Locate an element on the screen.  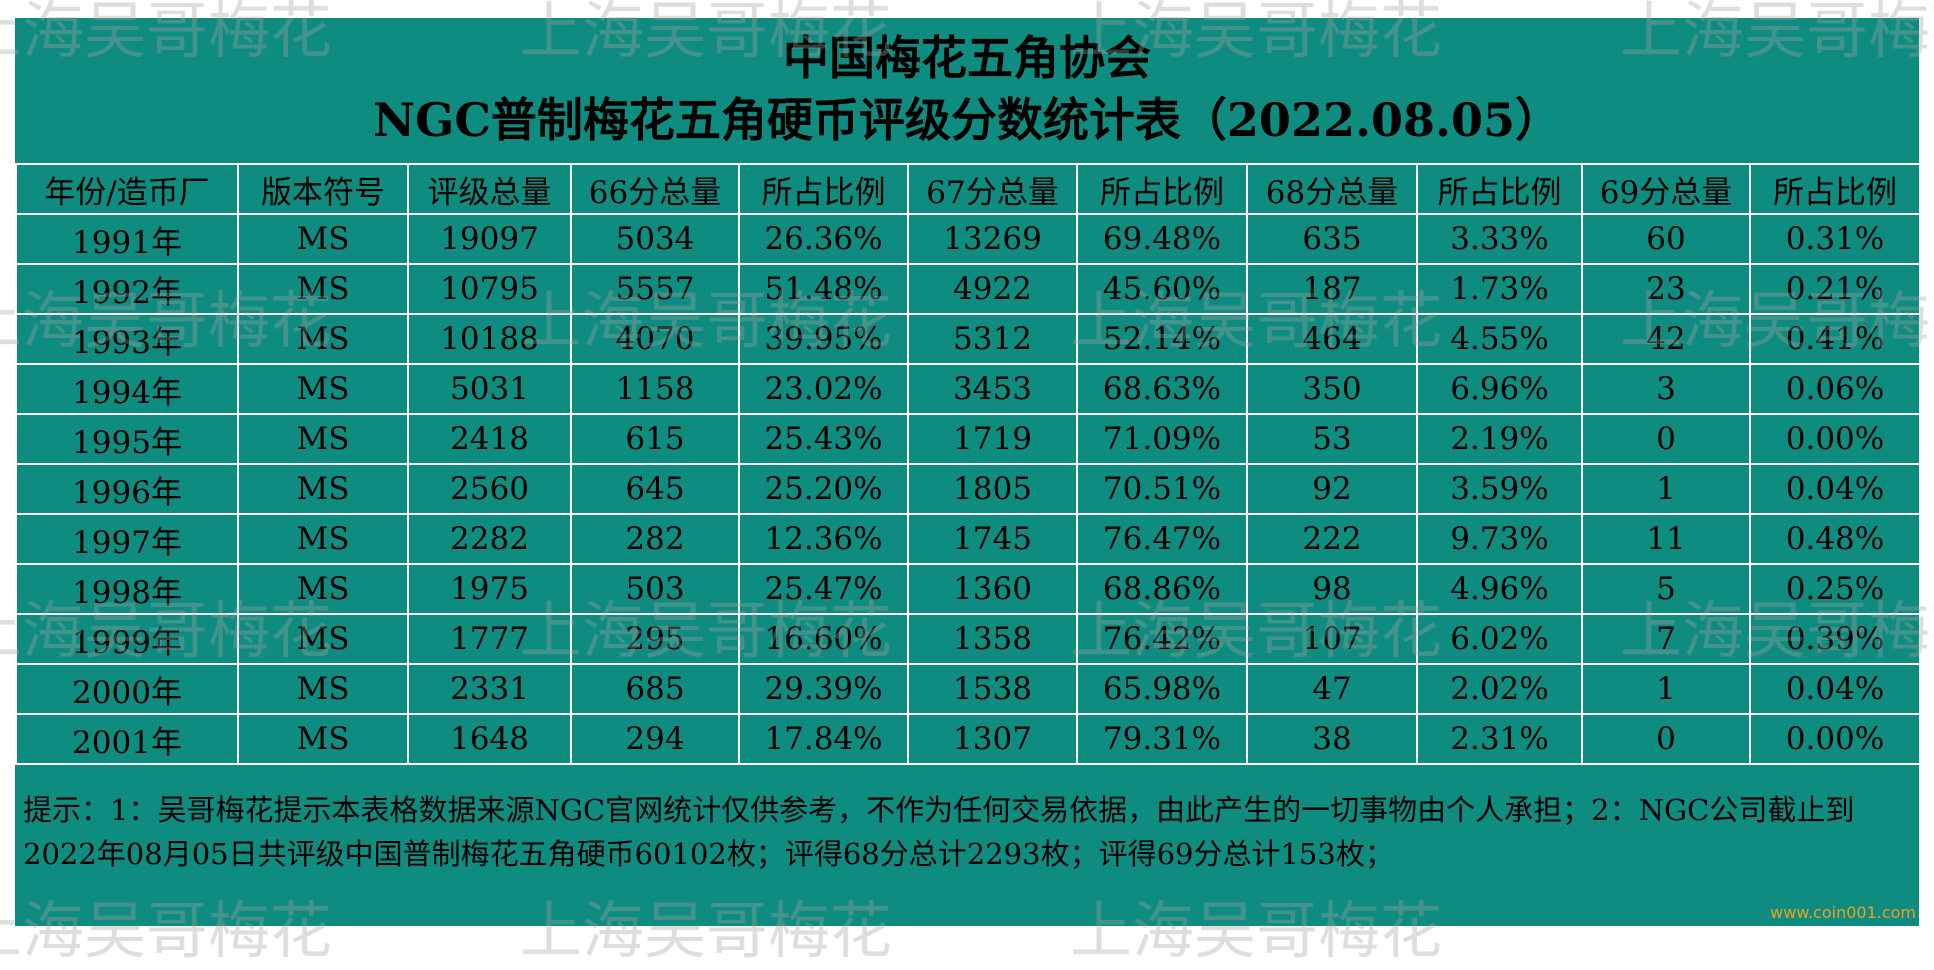
header-cell: 评级总量 is located at coordinates (489, 189).